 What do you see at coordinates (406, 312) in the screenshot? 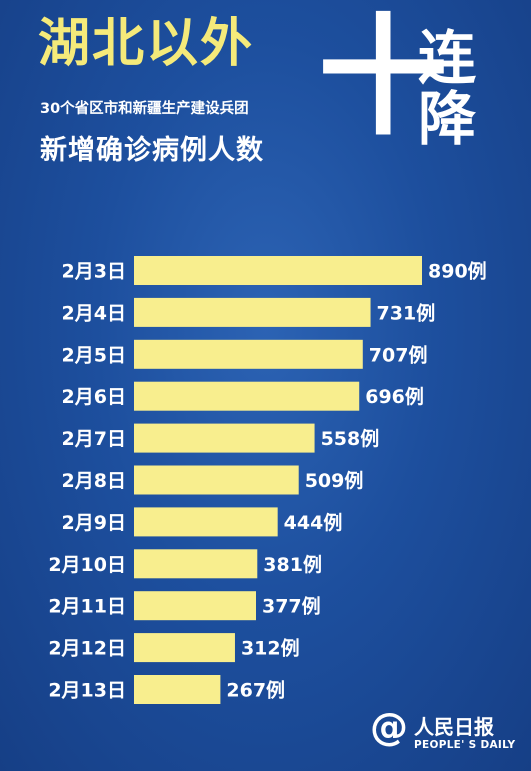
I see `value-label: 731例` at bounding box center [406, 312].